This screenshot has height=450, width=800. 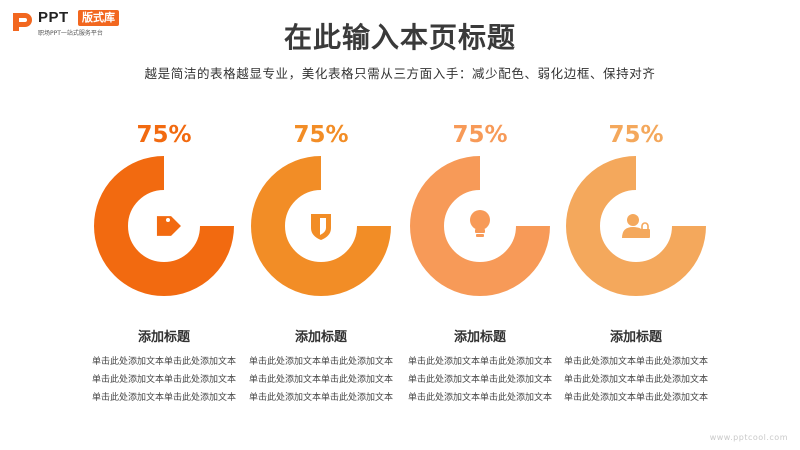 I want to click on user-lock-icon, so click(x=636, y=226).